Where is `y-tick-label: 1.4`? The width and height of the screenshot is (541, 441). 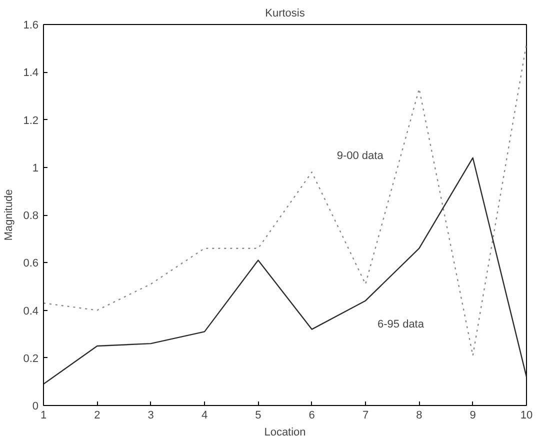 y-tick-label: 1.4 is located at coordinates (31, 73).